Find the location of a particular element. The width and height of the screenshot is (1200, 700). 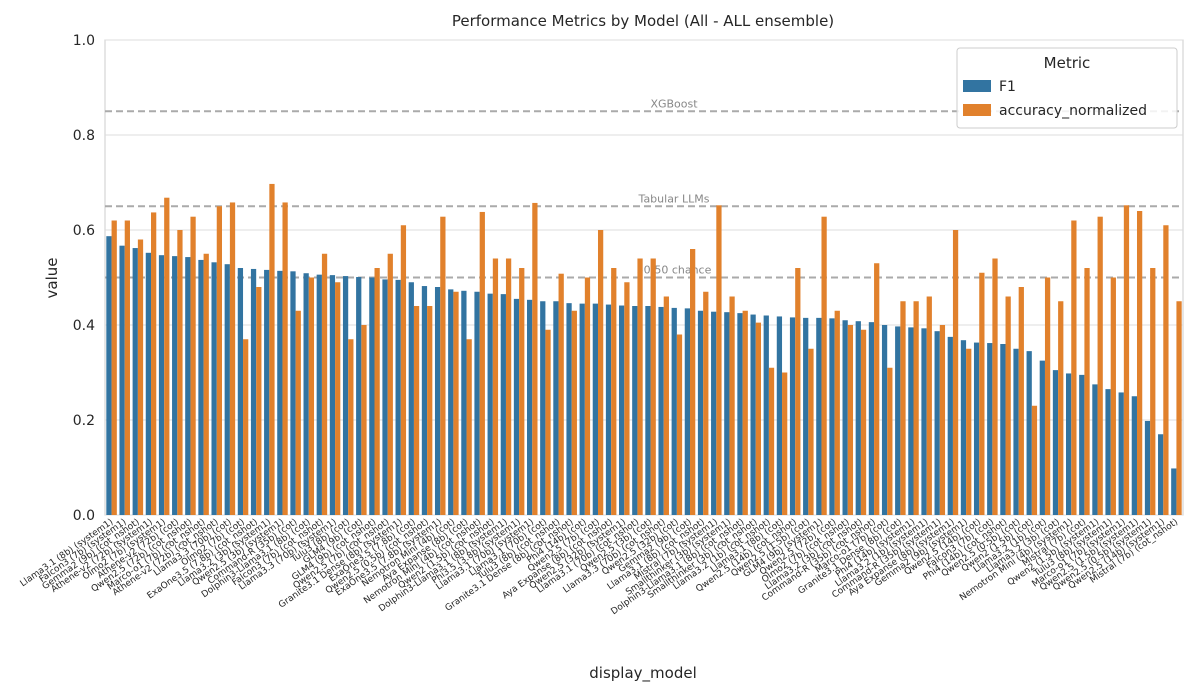

y-axis-label: value is located at coordinates (52, 278).